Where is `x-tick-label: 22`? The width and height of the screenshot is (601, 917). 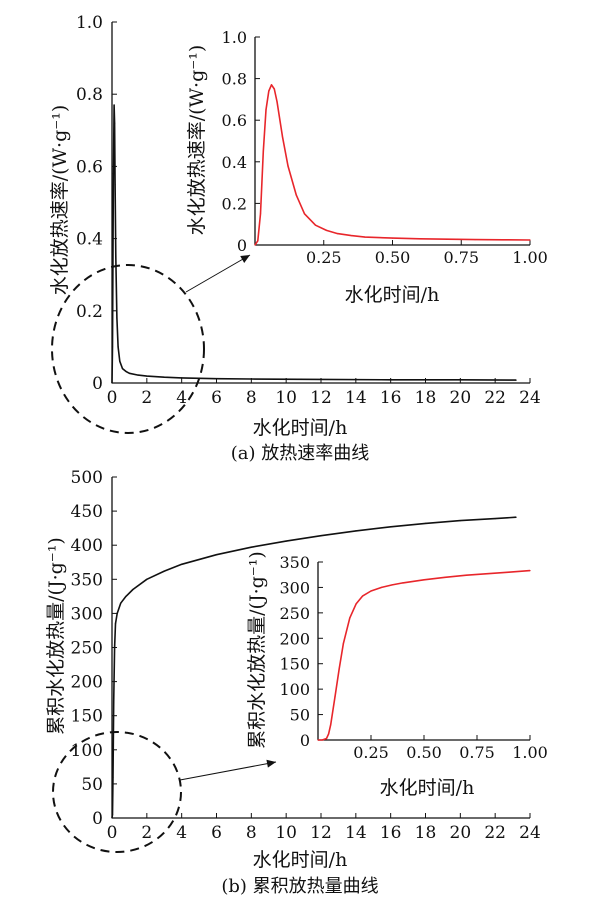
x-tick-label: 22 is located at coordinates (495, 398).